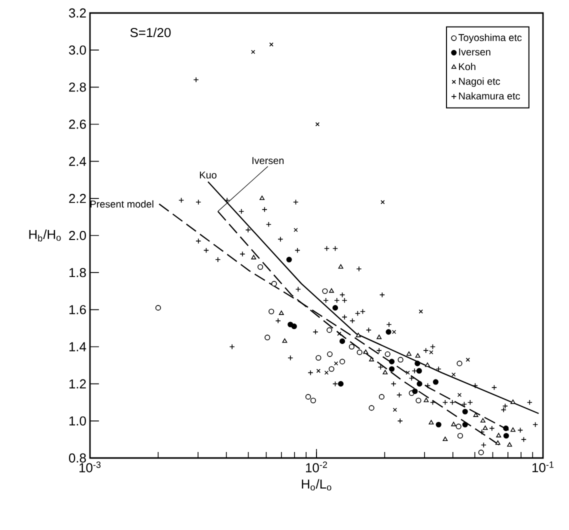  What do you see at coordinates (122, 204) in the screenshot?
I see `series-label: Present model` at bounding box center [122, 204].